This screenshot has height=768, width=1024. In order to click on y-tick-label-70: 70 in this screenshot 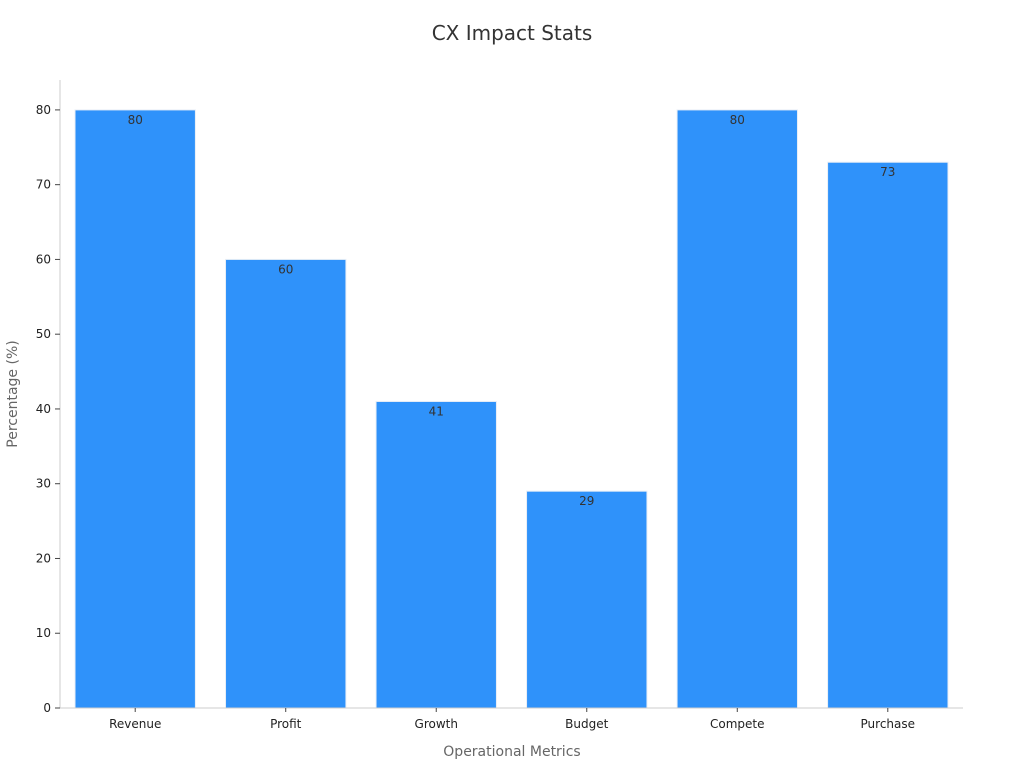, I will do `click(43, 185)`.